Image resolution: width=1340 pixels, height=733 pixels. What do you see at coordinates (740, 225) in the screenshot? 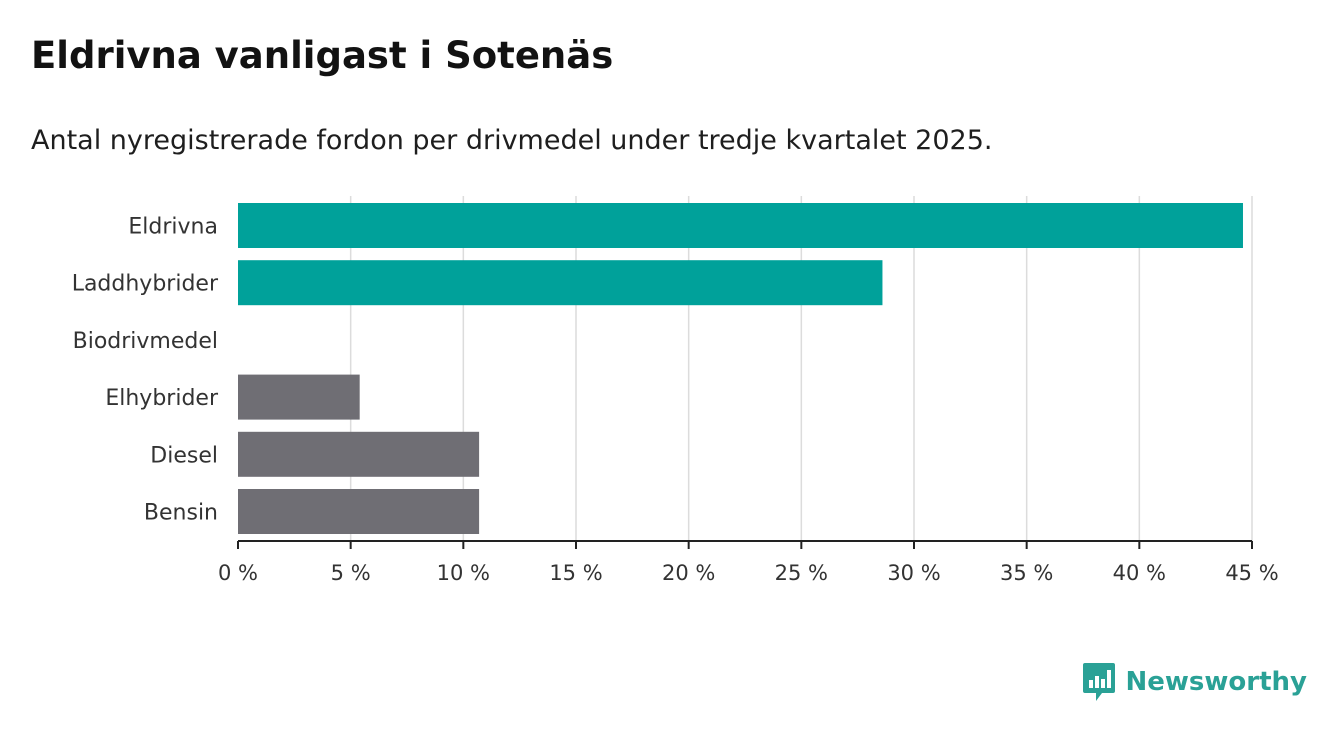
I see `bar-eldrivna` at bounding box center [740, 225].